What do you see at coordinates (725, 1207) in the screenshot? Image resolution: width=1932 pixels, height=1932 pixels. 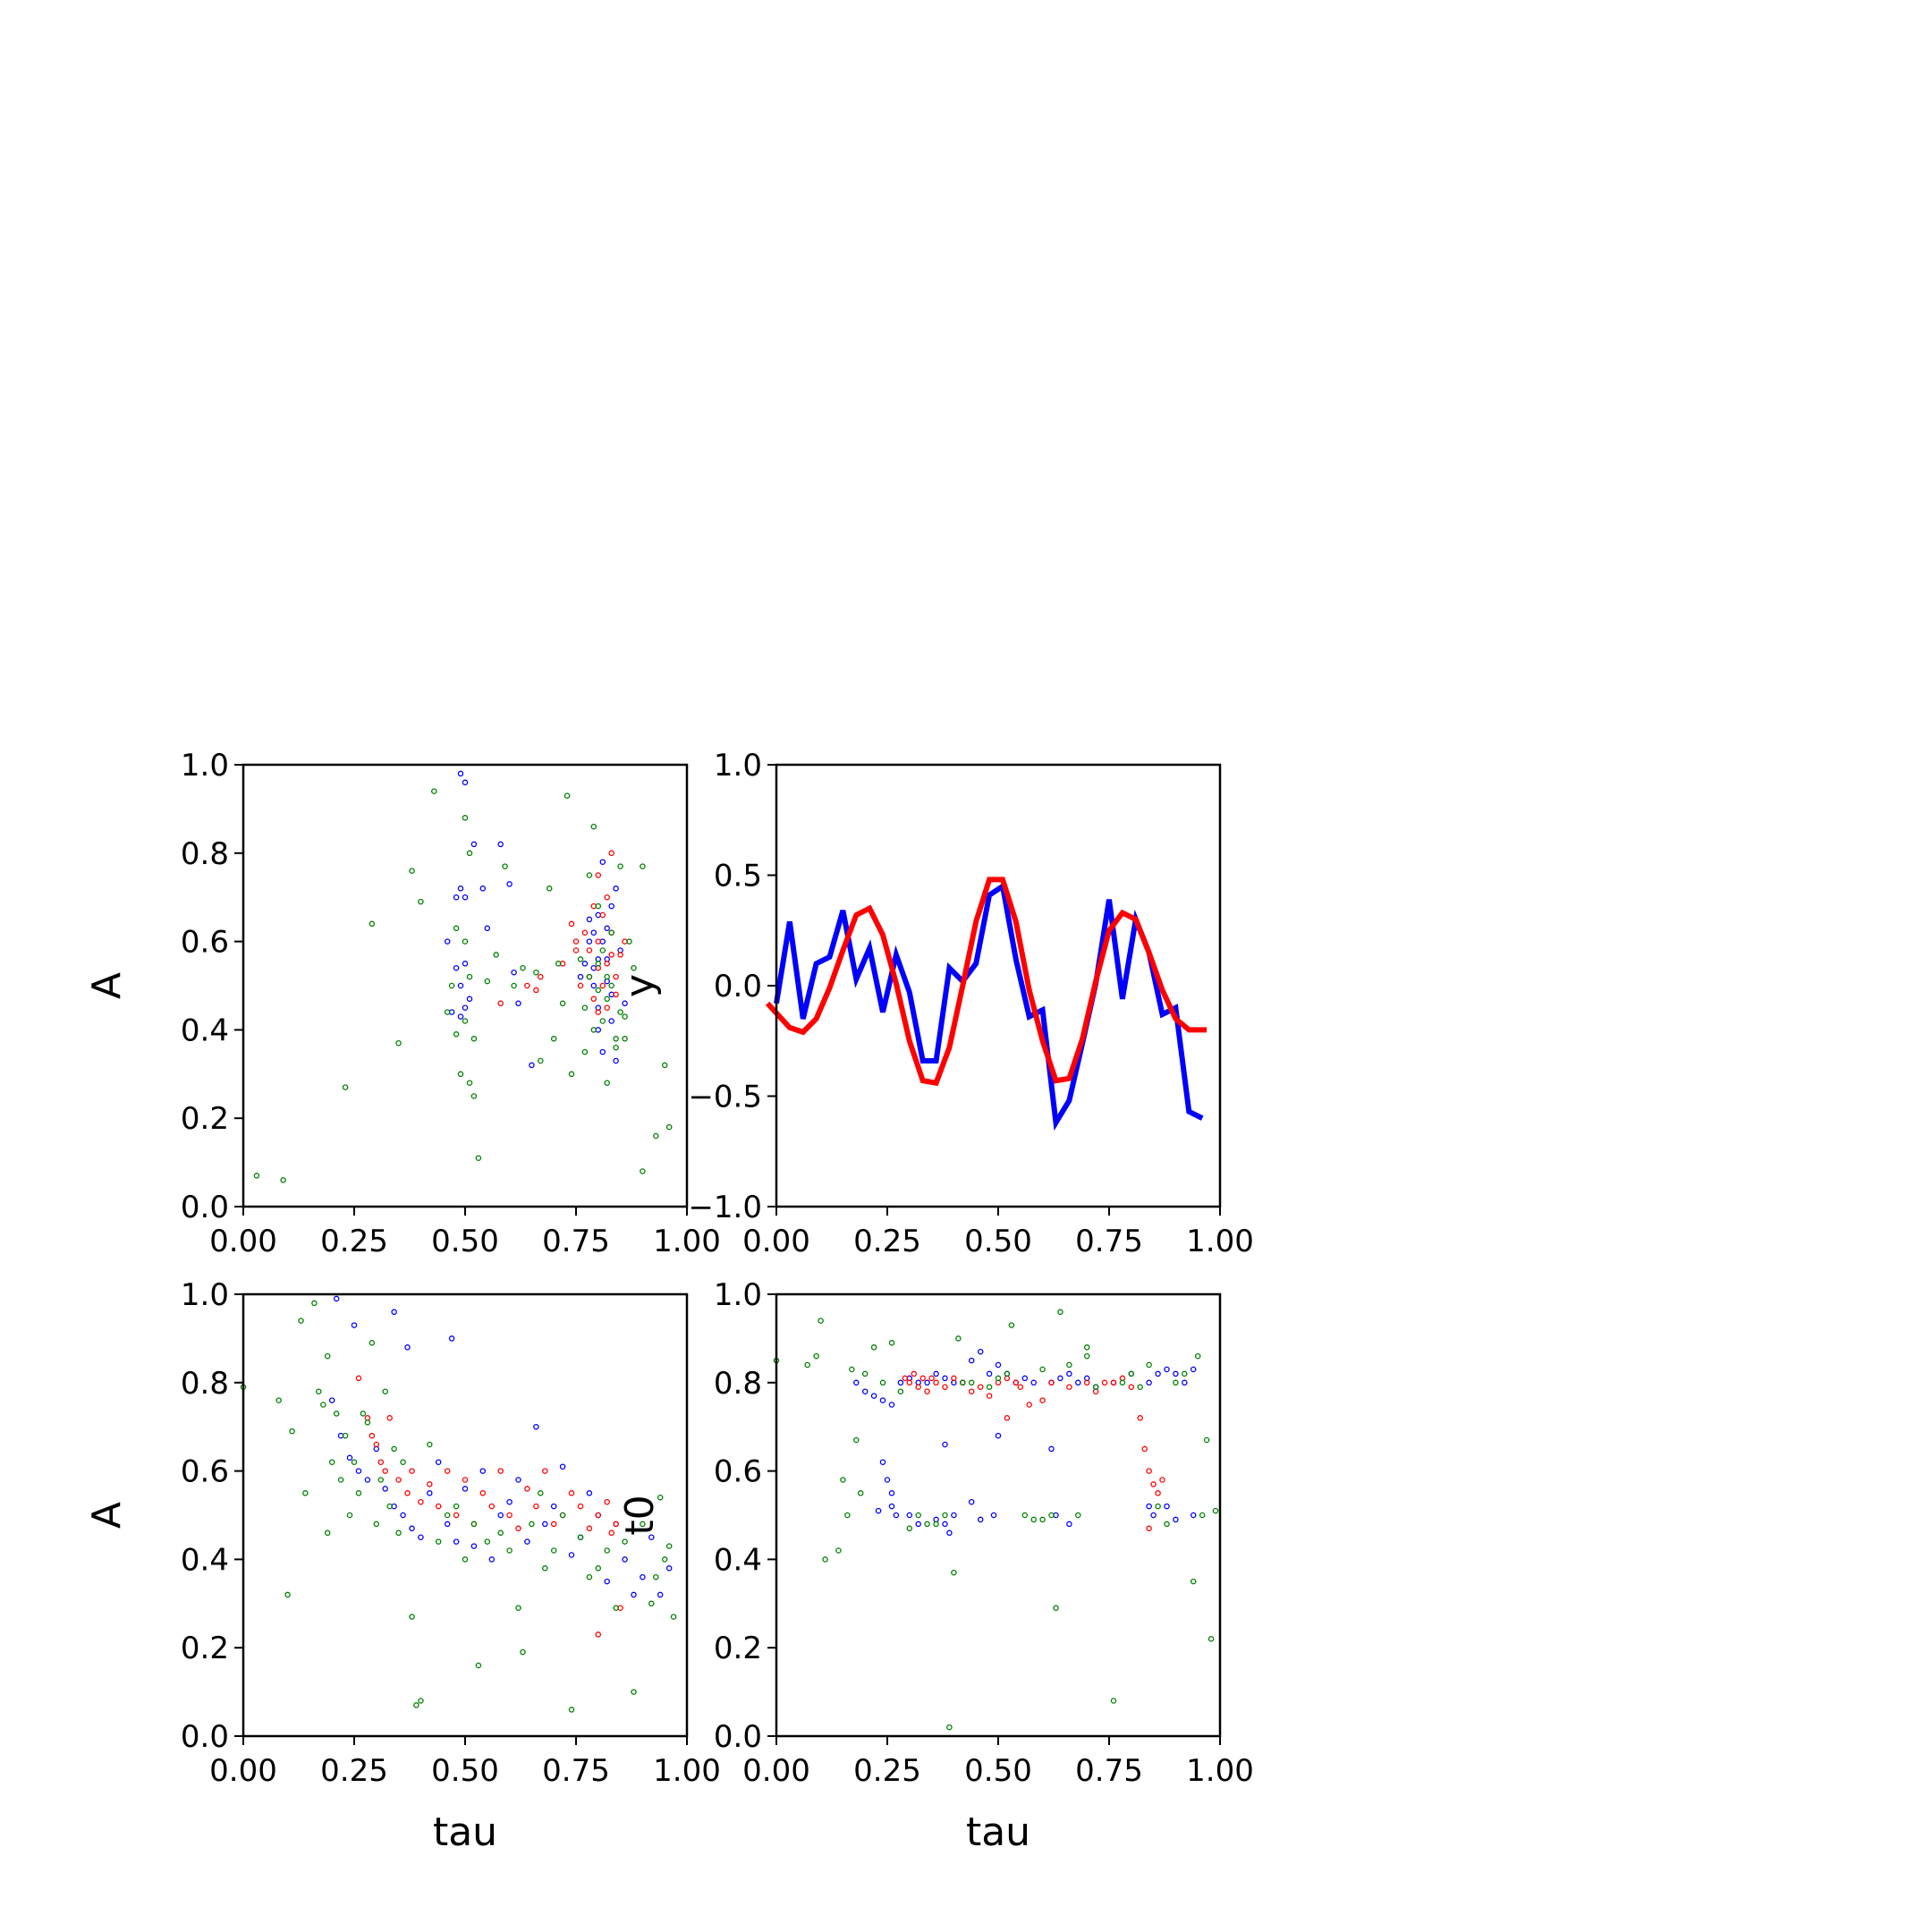 I see `y-tick-label: −1.0` at bounding box center [725, 1207].